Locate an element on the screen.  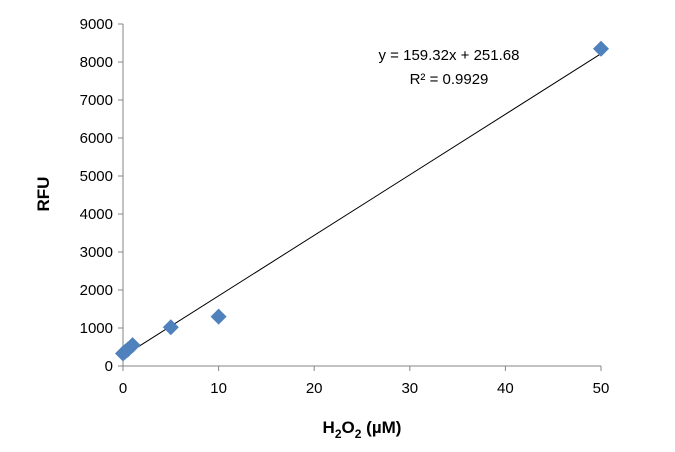
x-tick-label: 10 is located at coordinates (218, 388).